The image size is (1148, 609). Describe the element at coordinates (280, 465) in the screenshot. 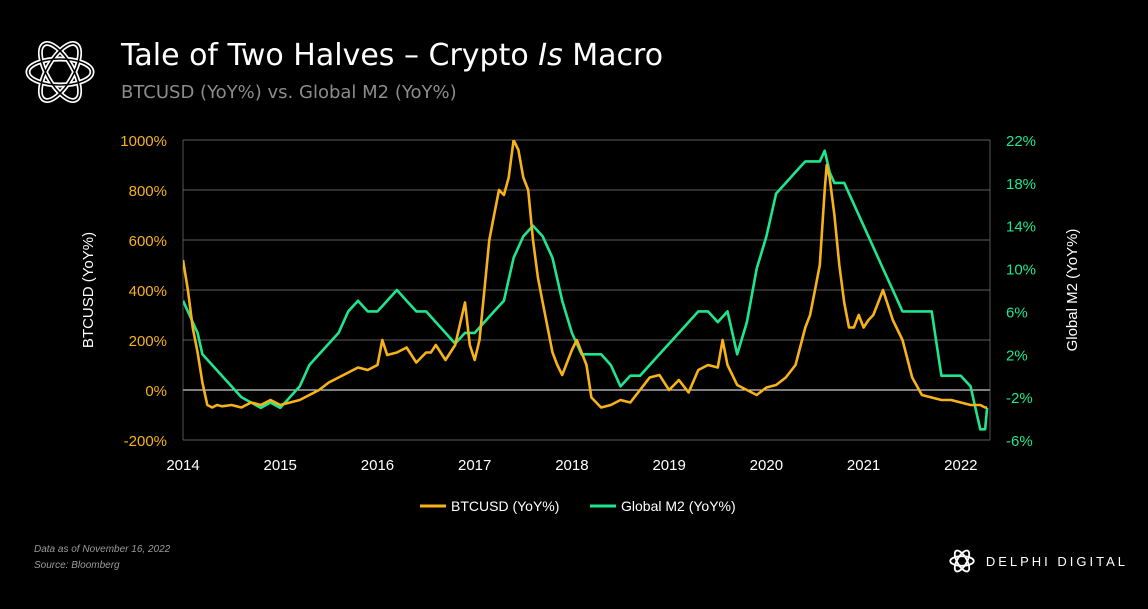

I see `x-tick-label: 2015` at that location.